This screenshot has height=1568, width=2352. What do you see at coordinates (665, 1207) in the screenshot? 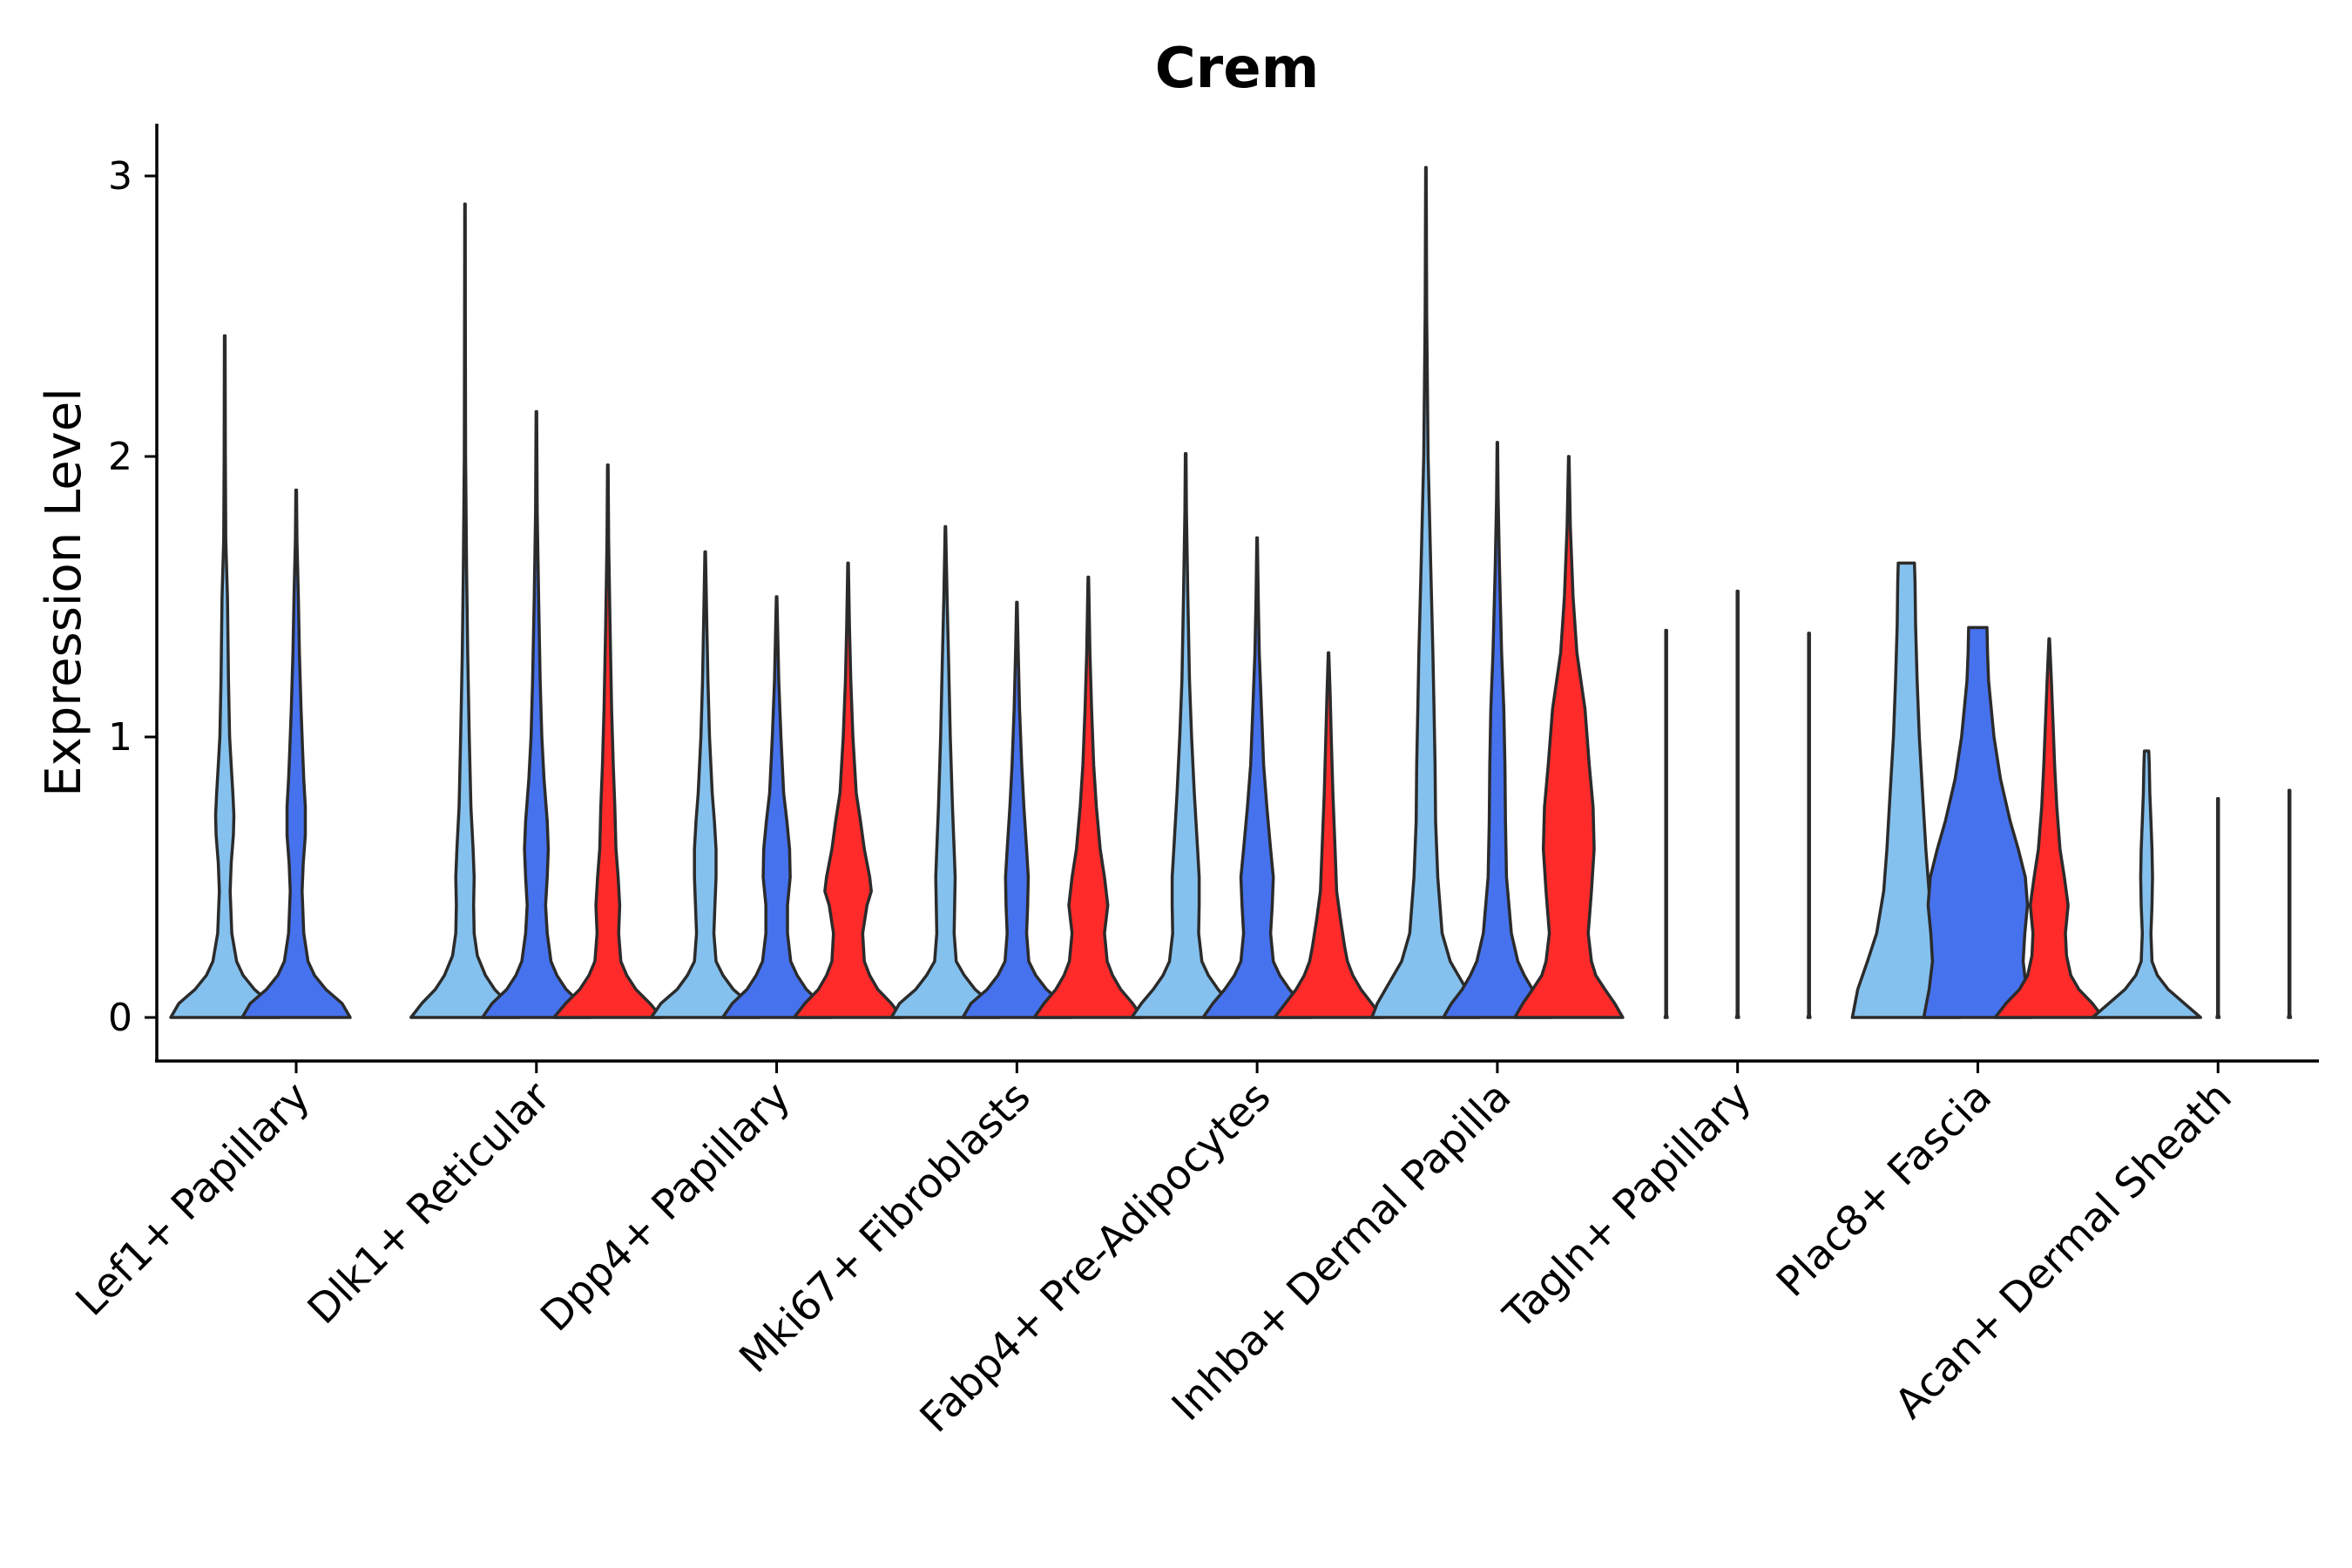
I see `x-tick-label: Dpp4+ Papillary` at bounding box center [665, 1207].